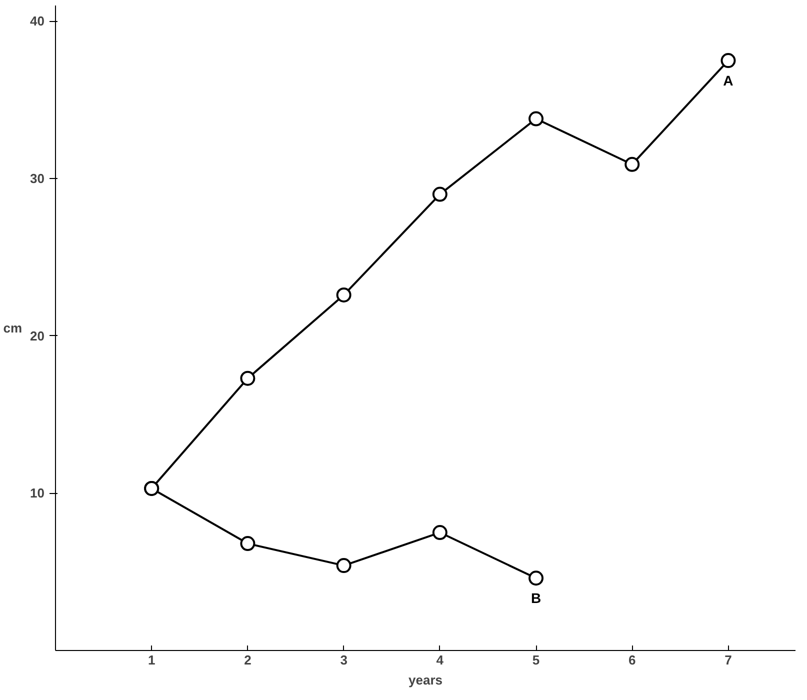 This screenshot has height=700, width=807. Describe the element at coordinates (425, 680) in the screenshot. I see `x-axis-title: years` at that location.